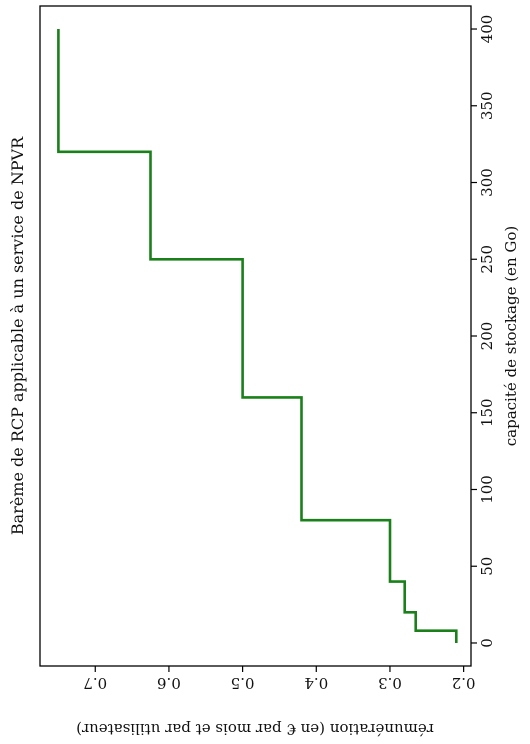 The width and height of the screenshot is (530, 744). Describe the element at coordinates (169, 683) in the screenshot. I see `y-tick-label: 0.6` at that location.